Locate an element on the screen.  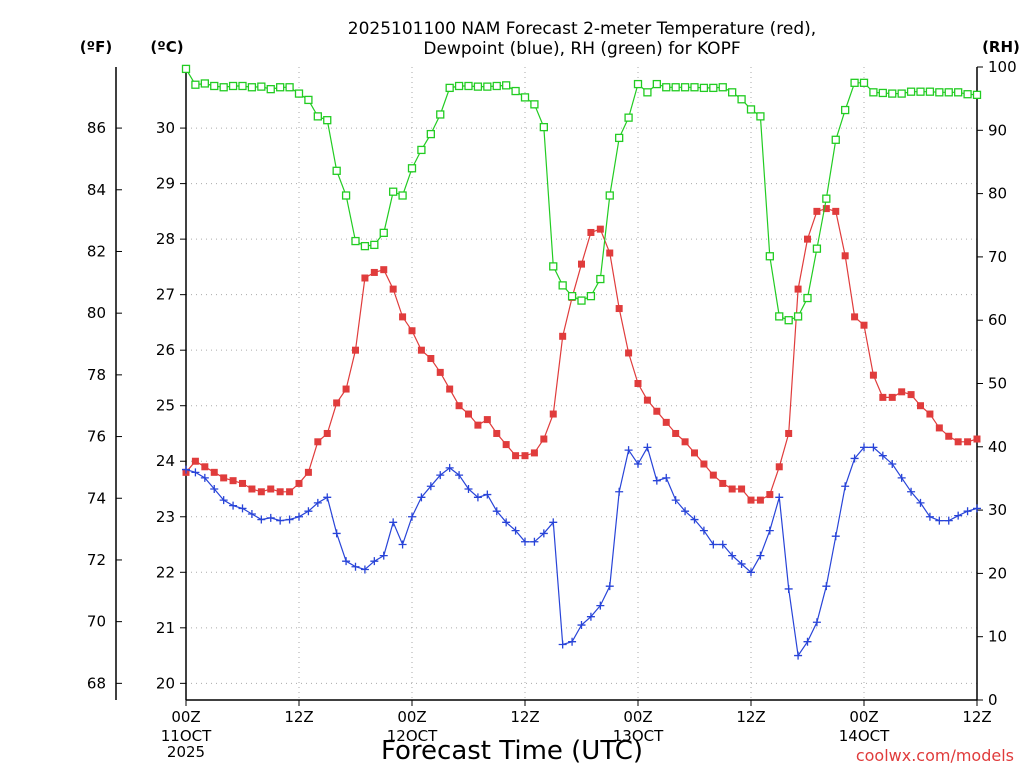
celsius-tick-label: 26 is located at coordinates (165, 350).